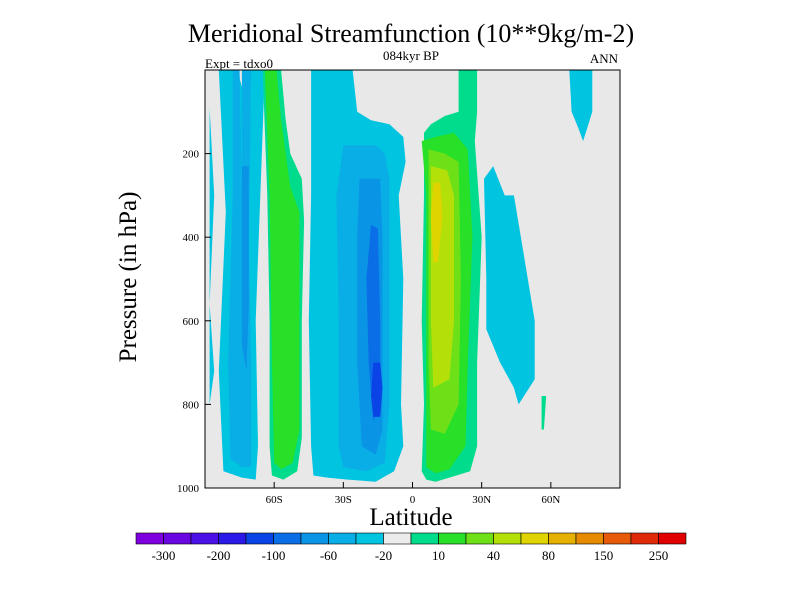 The width and height of the screenshot is (800, 600). What do you see at coordinates (659, 555) in the screenshot?
I see `colorbar-label: 250` at bounding box center [659, 555].